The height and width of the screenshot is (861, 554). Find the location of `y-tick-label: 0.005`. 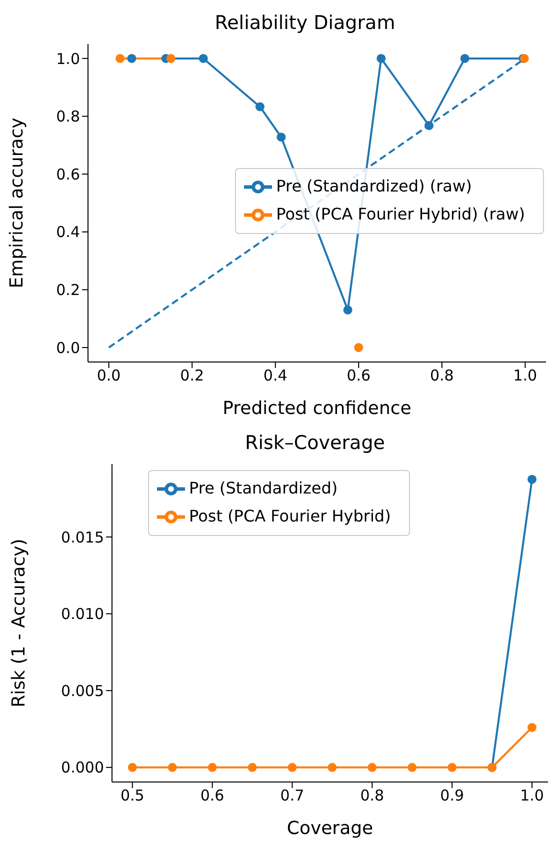

y-tick-label: 0.005 is located at coordinates (82, 691).